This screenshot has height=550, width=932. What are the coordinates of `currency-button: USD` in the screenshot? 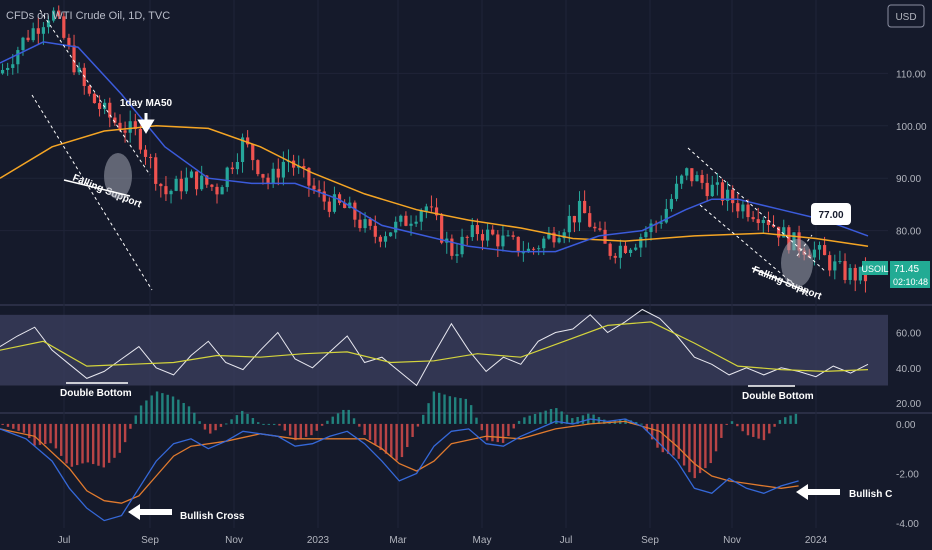 It's located at (906, 16).